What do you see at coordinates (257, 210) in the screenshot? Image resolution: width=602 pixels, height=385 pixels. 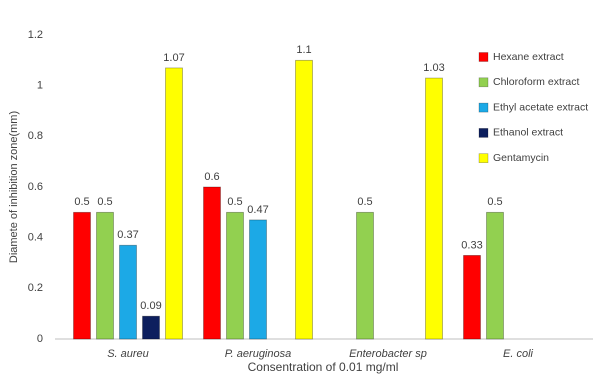 I see `data-label: 0.47` at bounding box center [257, 210].